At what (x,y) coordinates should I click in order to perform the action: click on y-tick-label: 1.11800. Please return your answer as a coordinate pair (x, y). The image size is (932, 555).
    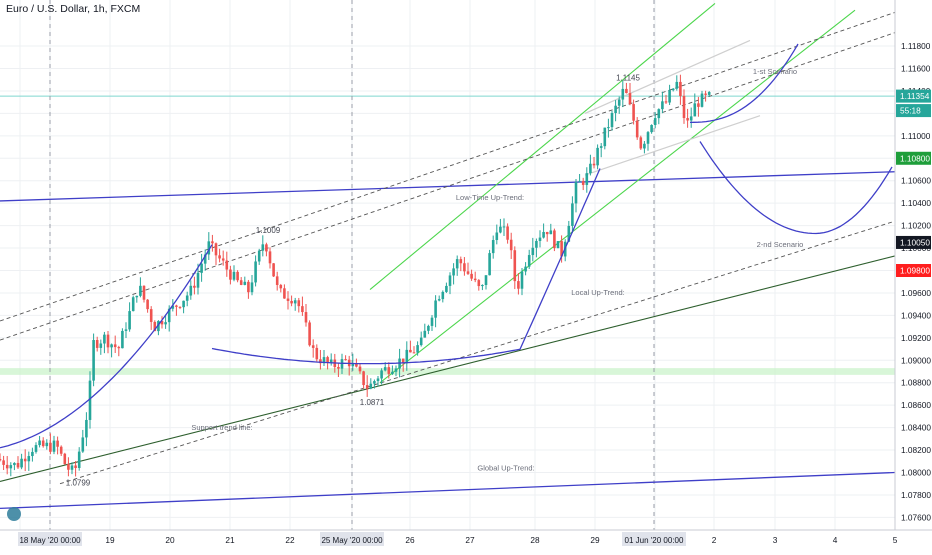
    Looking at the image, I should click on (916, 46).